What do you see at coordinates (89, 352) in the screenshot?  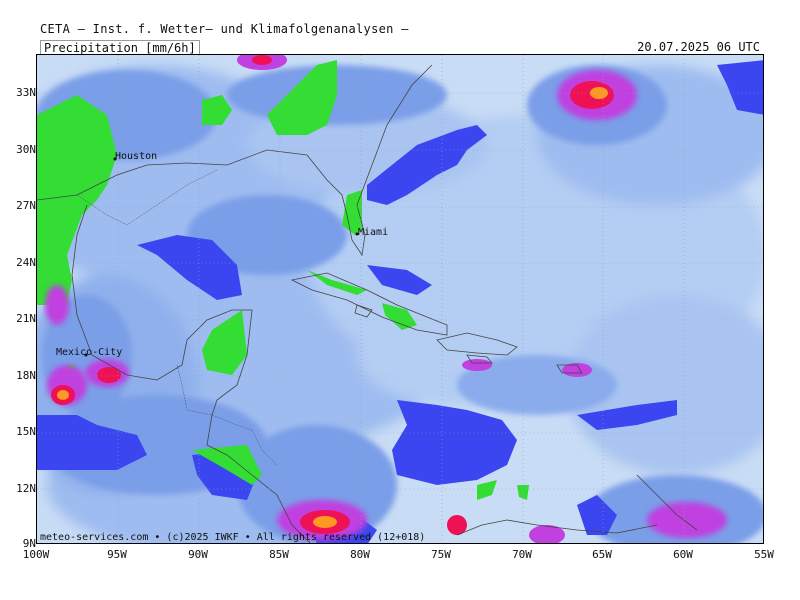 I see `city-label-mexico-city: Mexico-City` at bounding box center [89, 352].